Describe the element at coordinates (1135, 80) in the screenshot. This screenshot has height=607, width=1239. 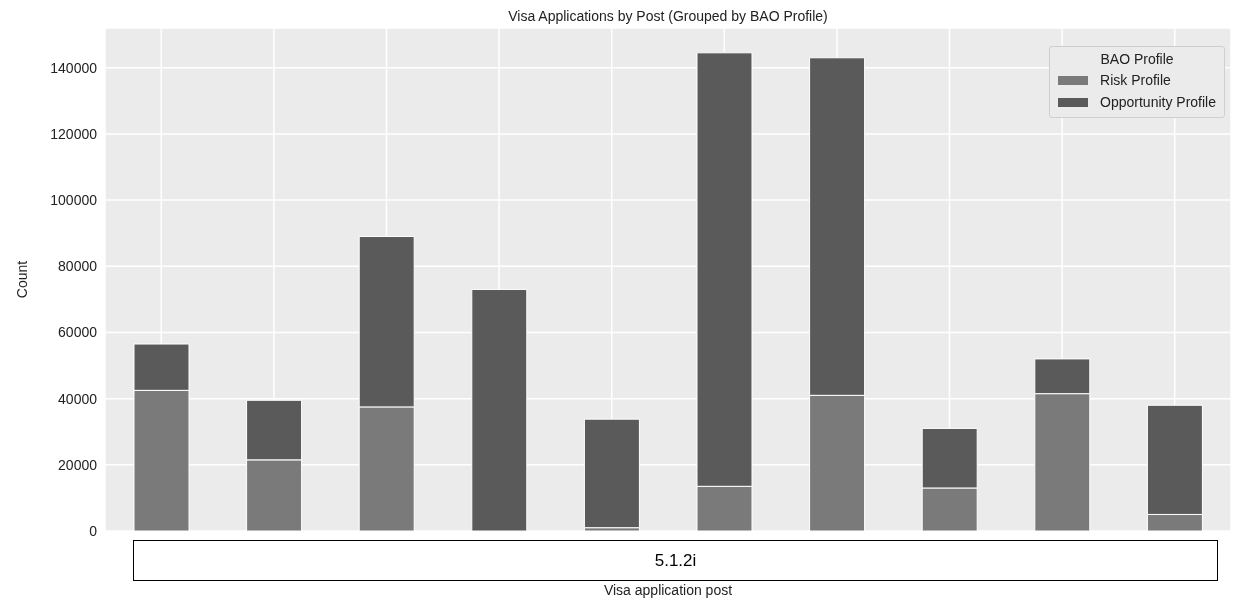
I see `legend-label: Risk Profile` at that location.